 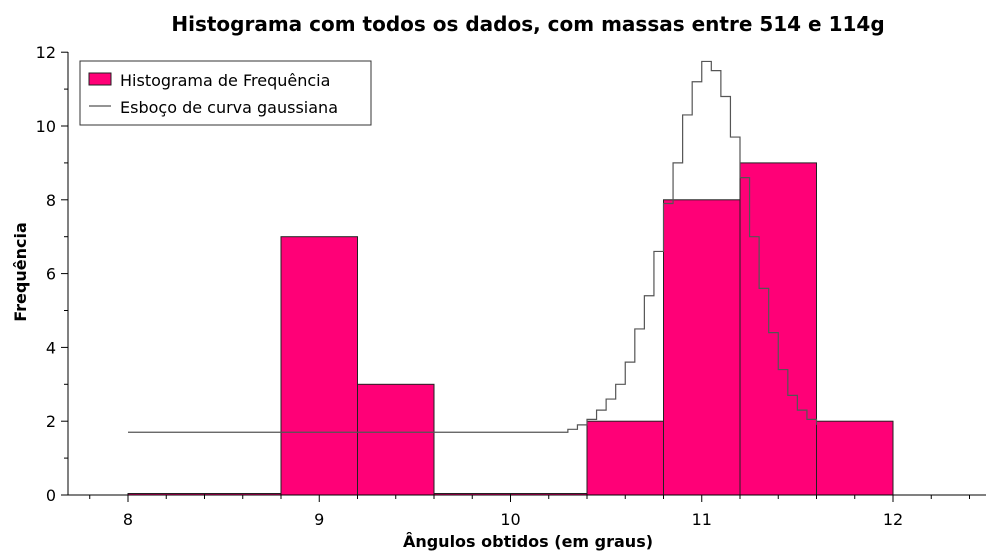 I want to click on legend-bar-swatch, so click(x=100, y=79).